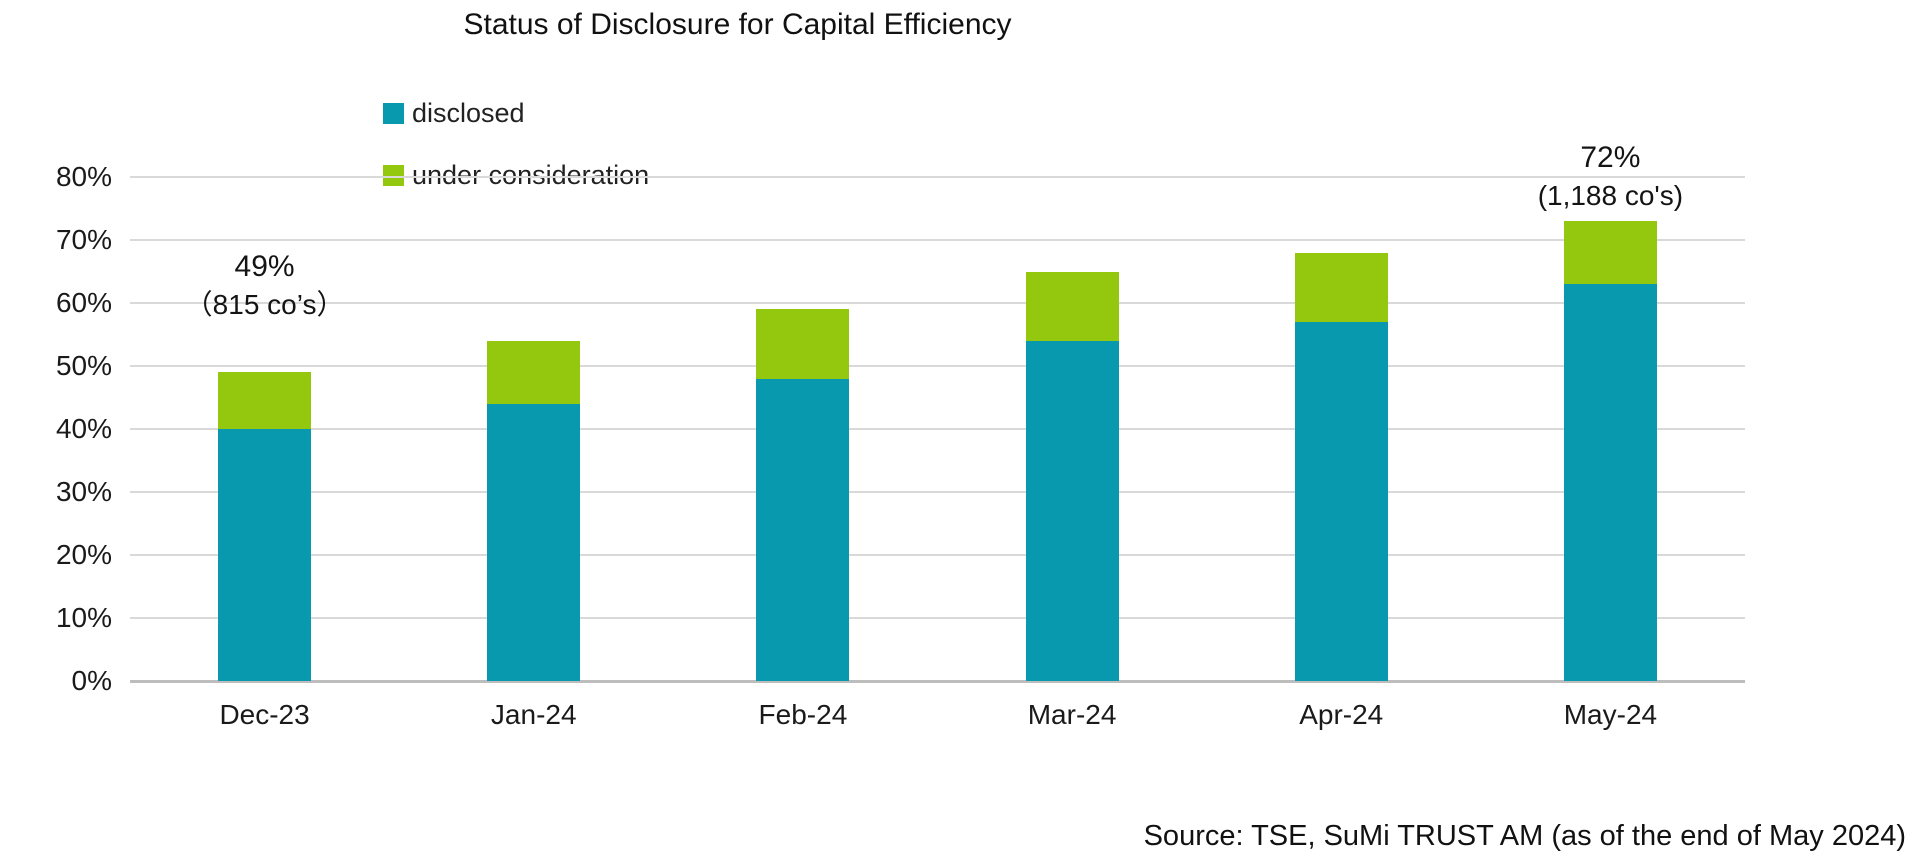 The image size is (1920, 867). What do you see at coordinates (531, 174) in the screenshot?
I see `legend-label-under-consideration: under consideration` at bounding box center [531, 174].